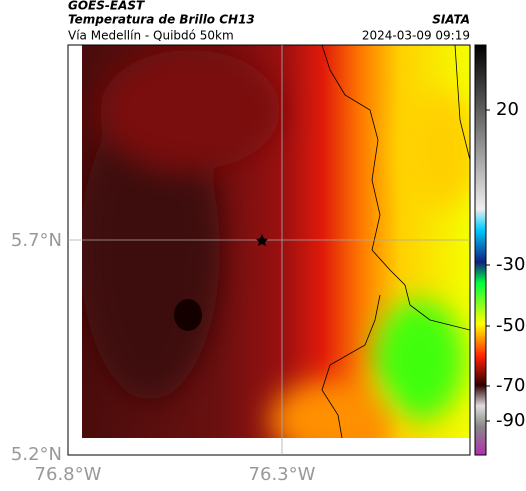  What do you see at coordinates (36, 454) in the screenshot?
I see `lat-label: 5.2°N` at bounding box center [36, 454].